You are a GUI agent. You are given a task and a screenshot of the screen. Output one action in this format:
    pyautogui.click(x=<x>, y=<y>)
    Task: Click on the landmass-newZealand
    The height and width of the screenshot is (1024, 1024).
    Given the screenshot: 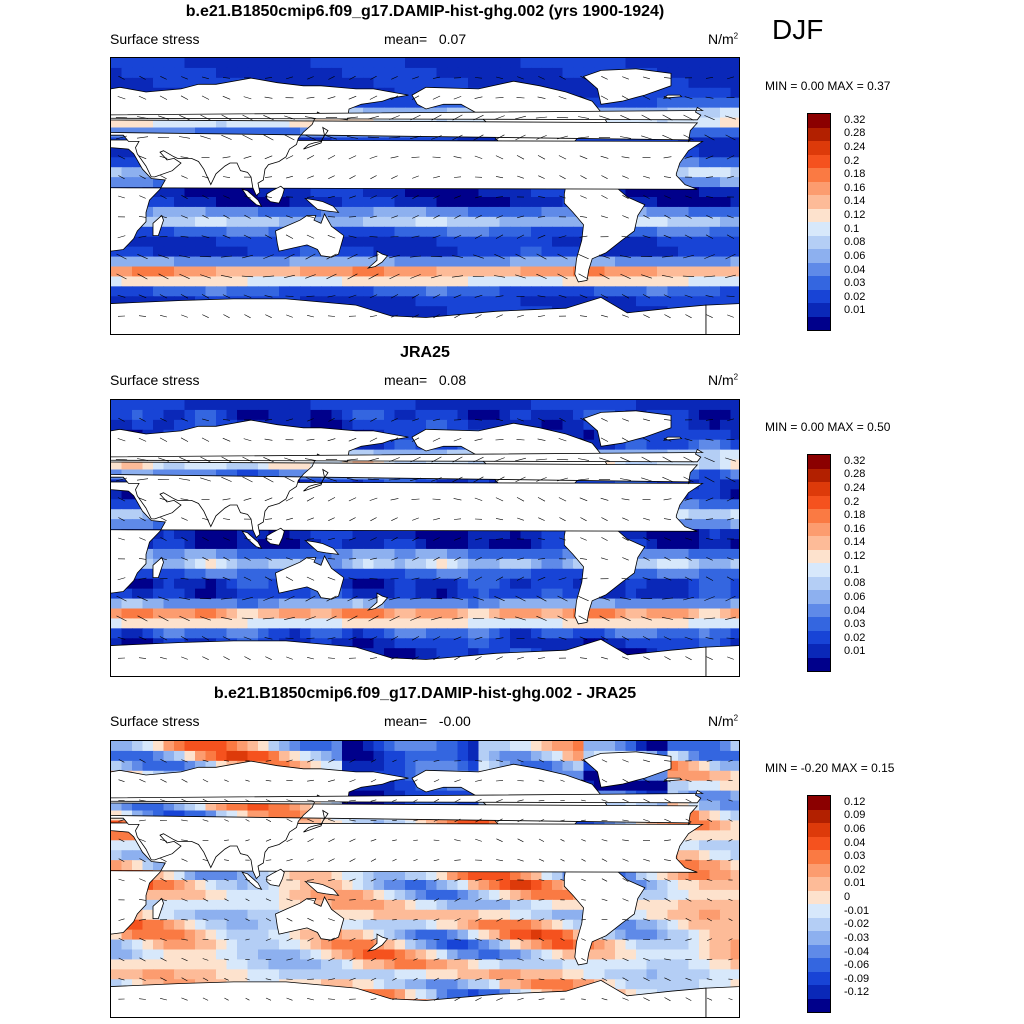 What is the action you would take?
    pyautogui.click(x=377, y=259)
    